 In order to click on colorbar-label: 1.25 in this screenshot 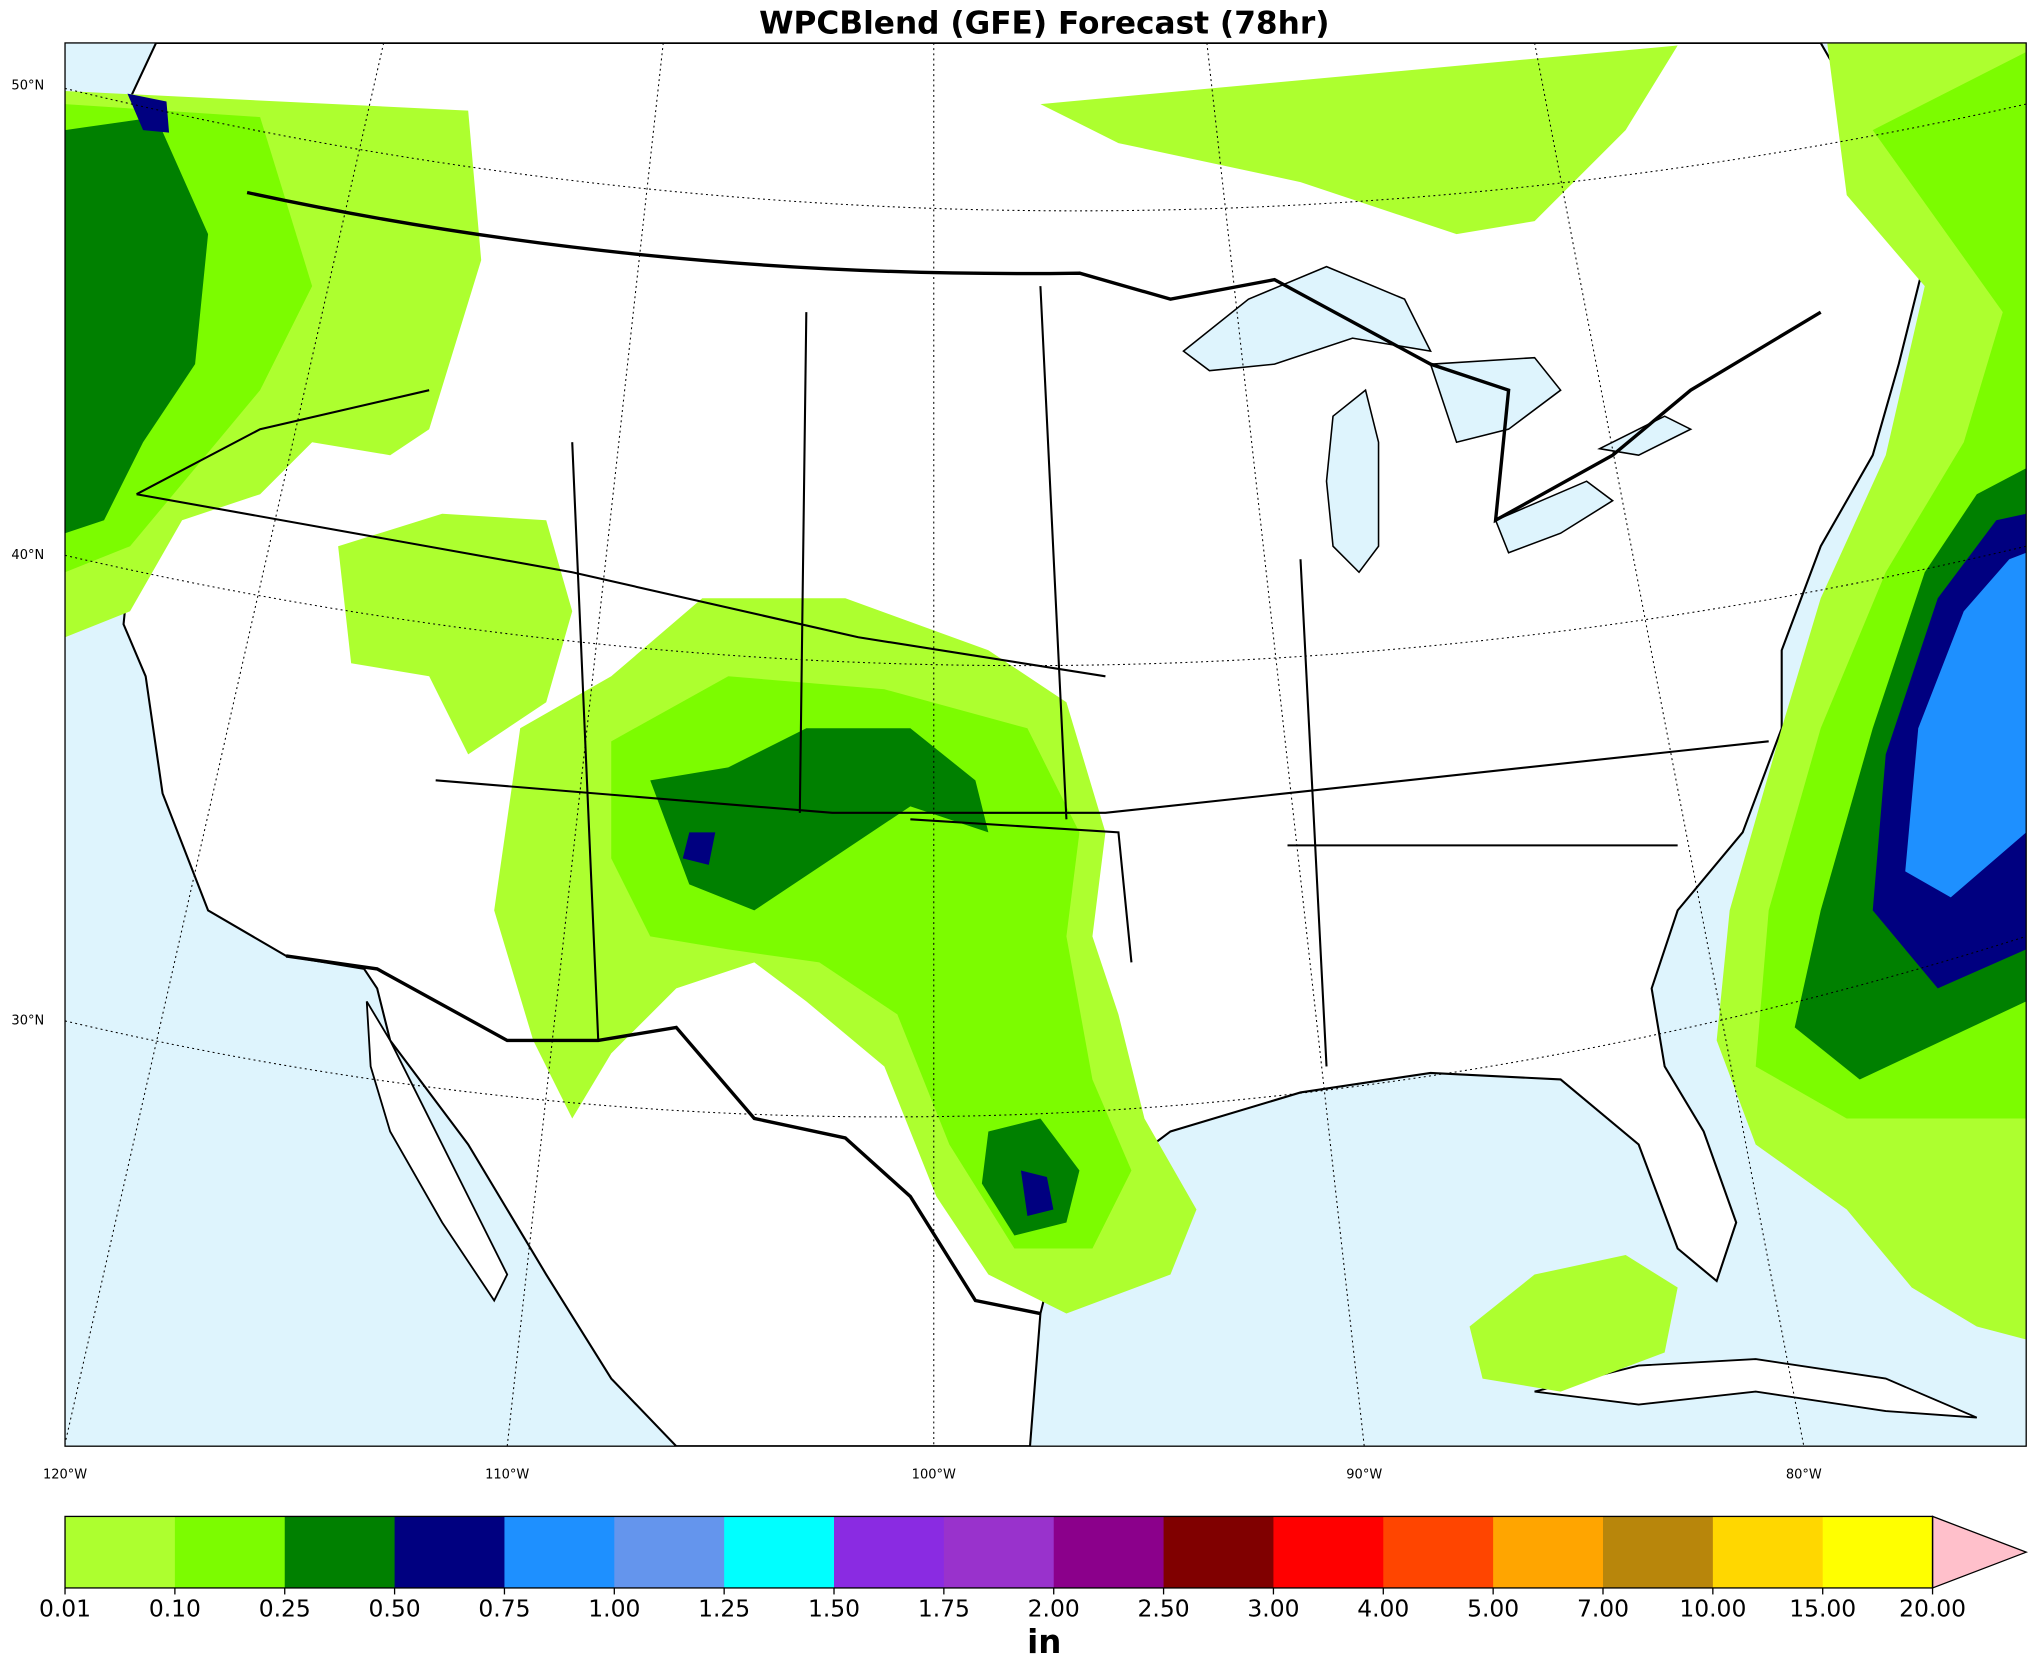, I will do `click(724, 1609)`.